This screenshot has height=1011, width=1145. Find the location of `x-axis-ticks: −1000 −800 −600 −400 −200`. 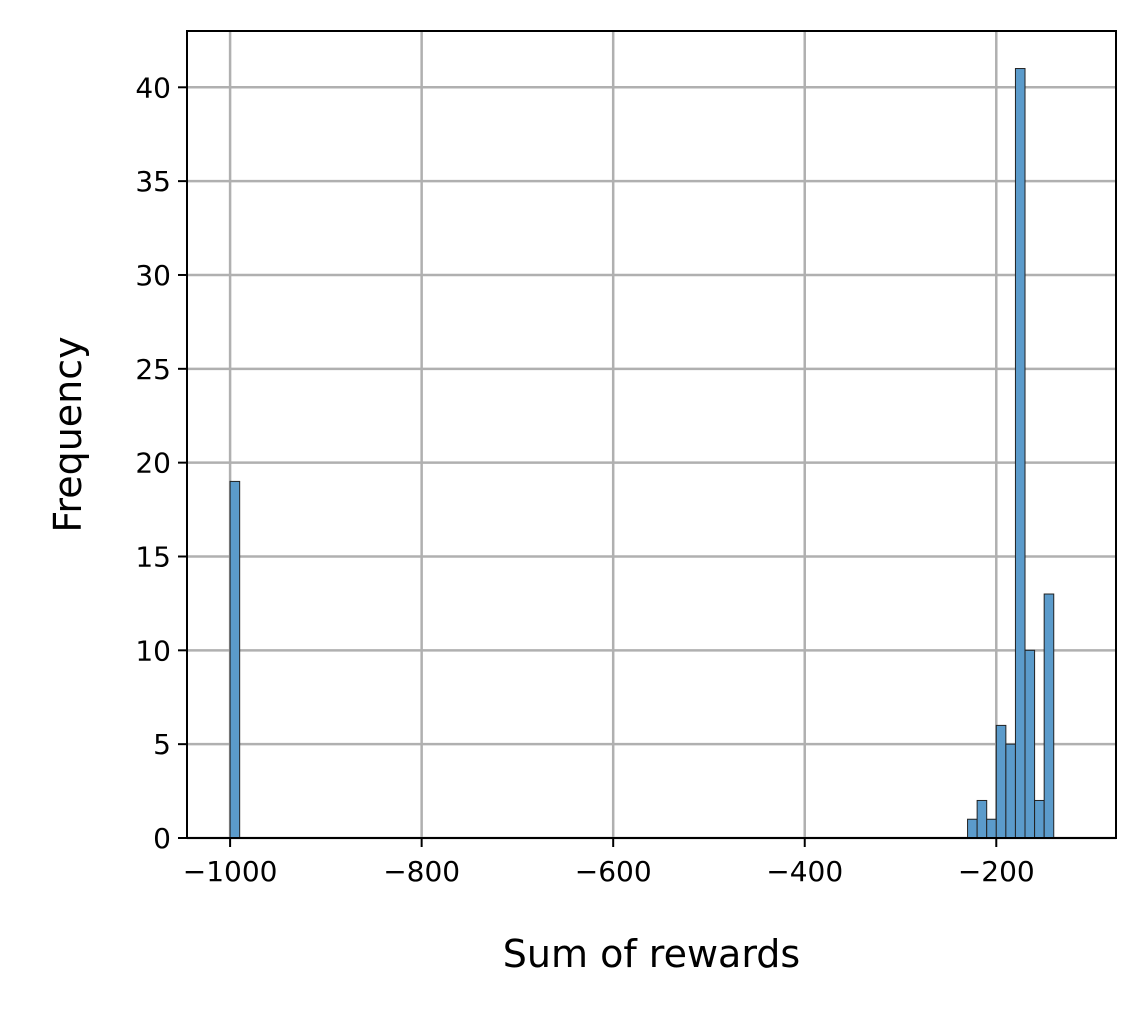

x-axis-ticks: −1000 −800 −600 −400 −200 is located at coordinates (609, 863).